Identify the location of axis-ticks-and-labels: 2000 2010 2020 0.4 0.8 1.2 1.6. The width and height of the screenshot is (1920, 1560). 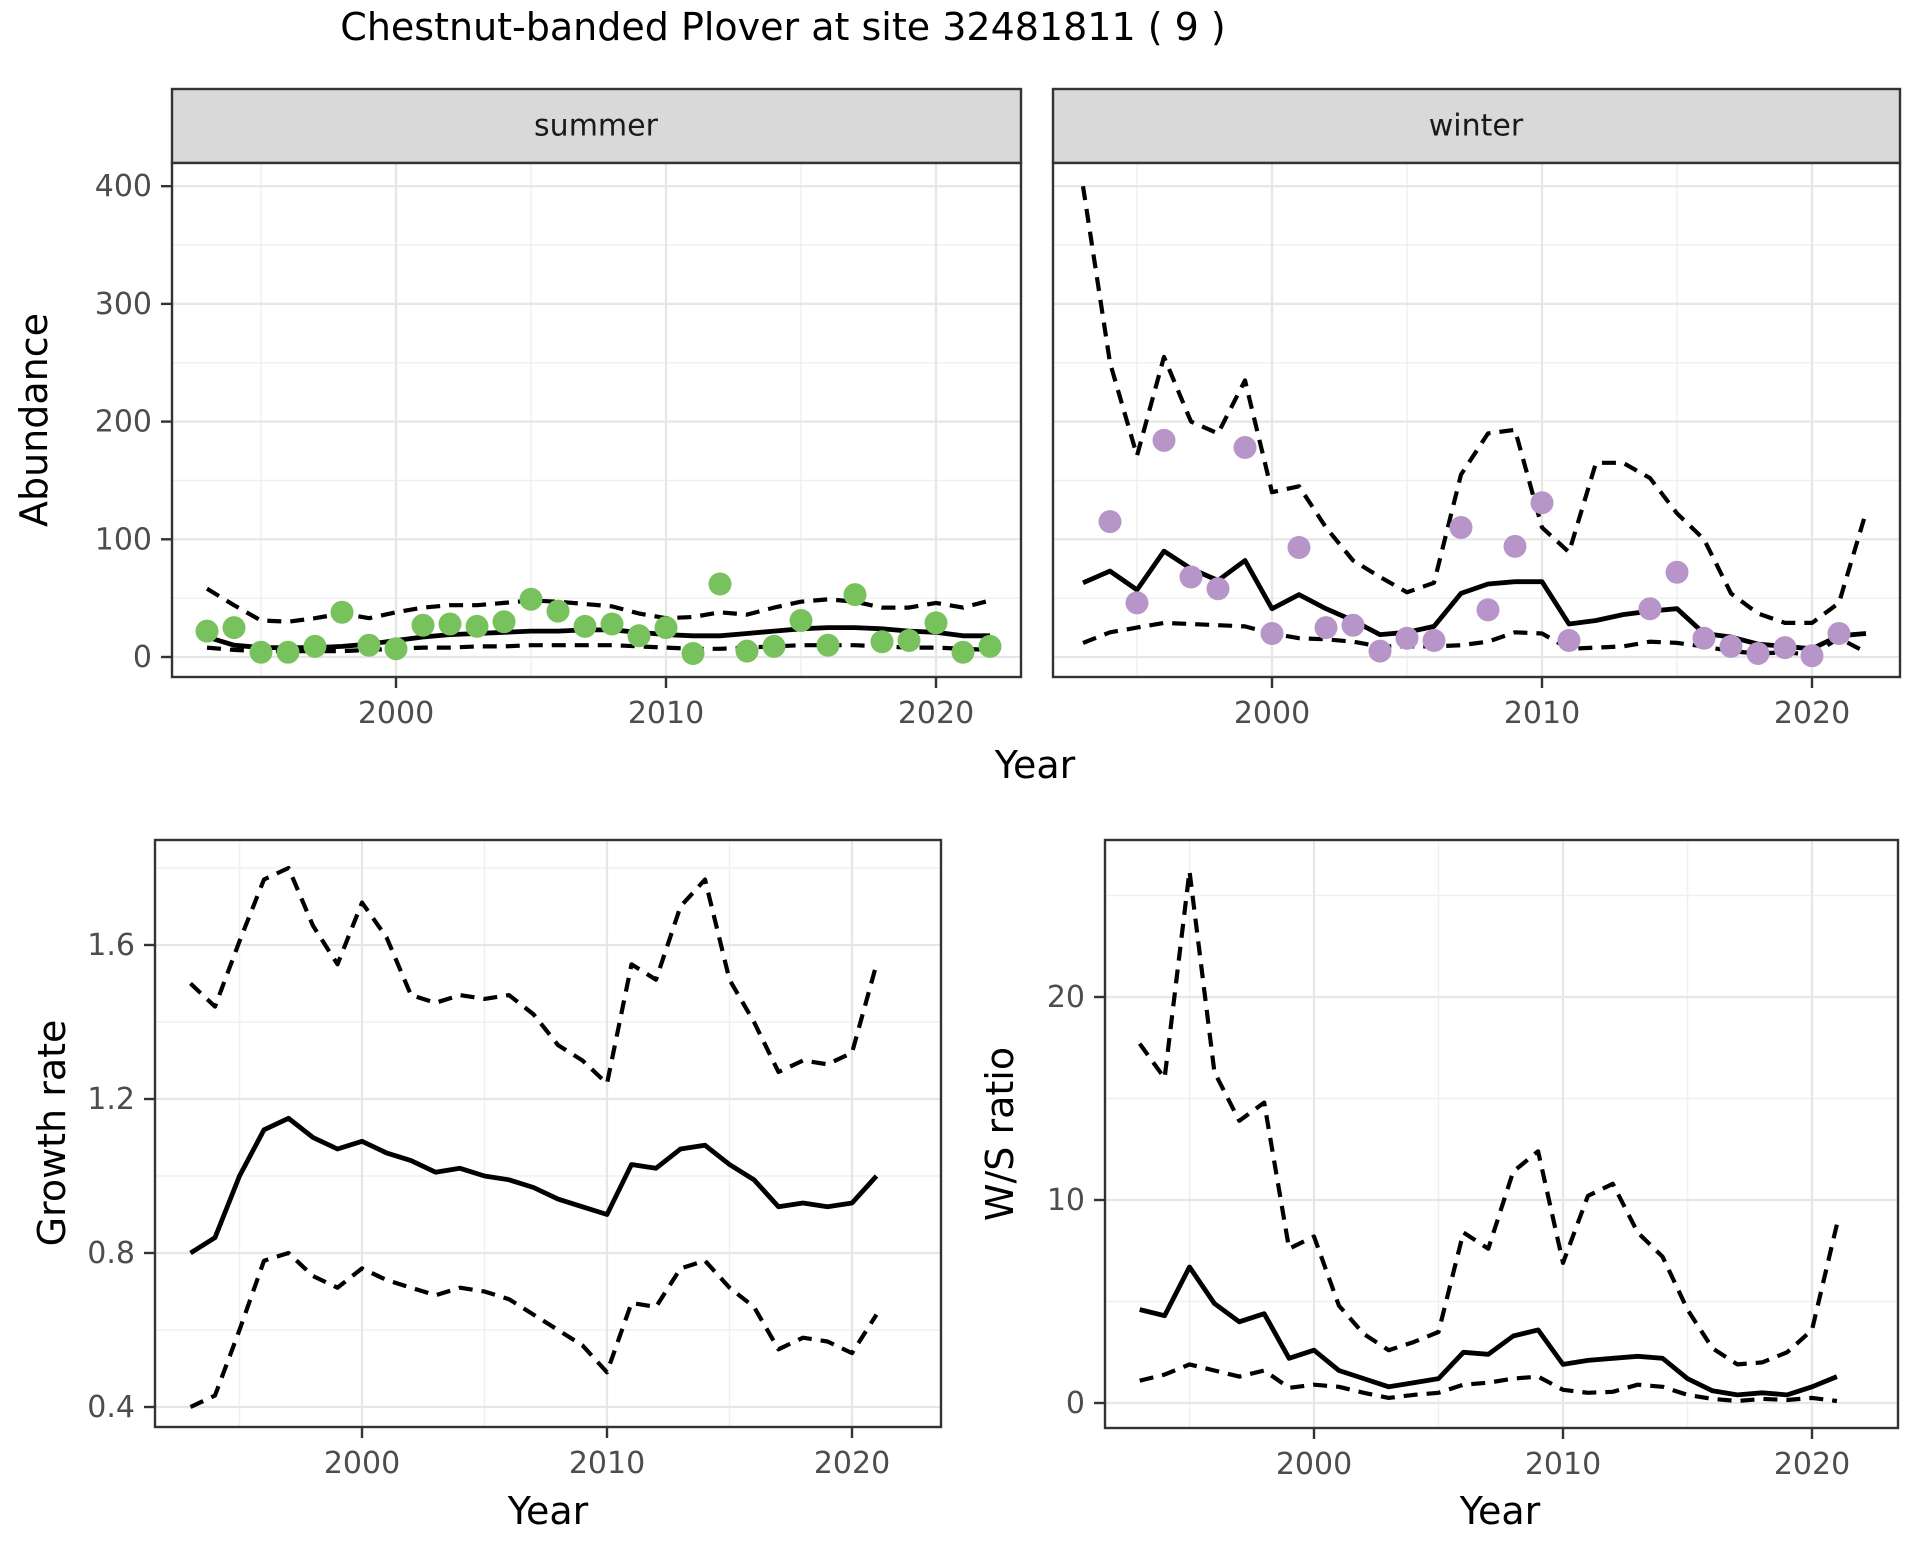
(488, 1204).